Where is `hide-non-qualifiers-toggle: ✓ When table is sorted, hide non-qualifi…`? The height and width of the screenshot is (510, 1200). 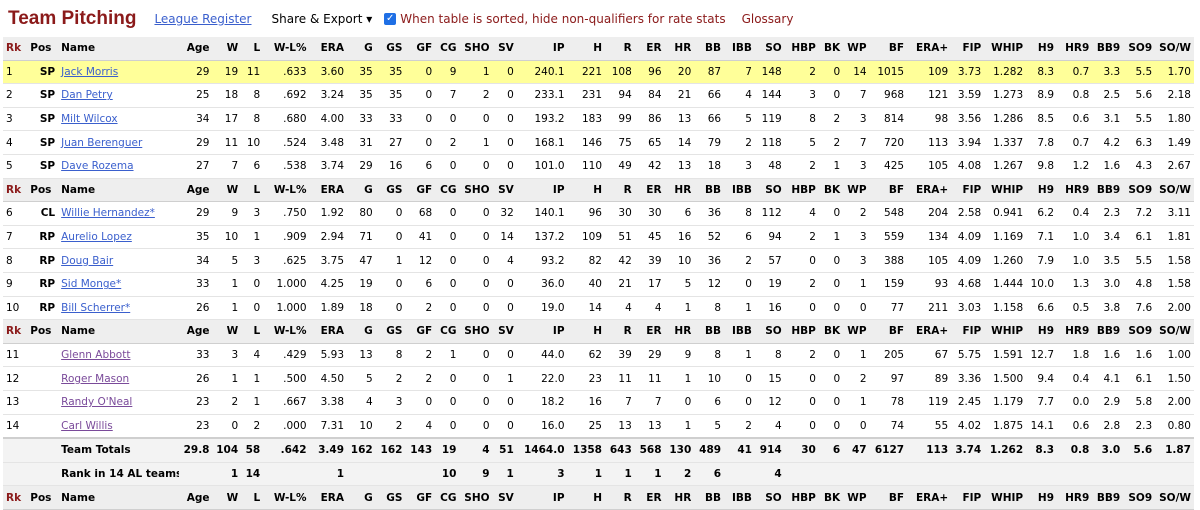
hide-non-qualifiers-toggle: ✓ When table is sorted, hide non-qualifi… is located at coordinates (555, 19).